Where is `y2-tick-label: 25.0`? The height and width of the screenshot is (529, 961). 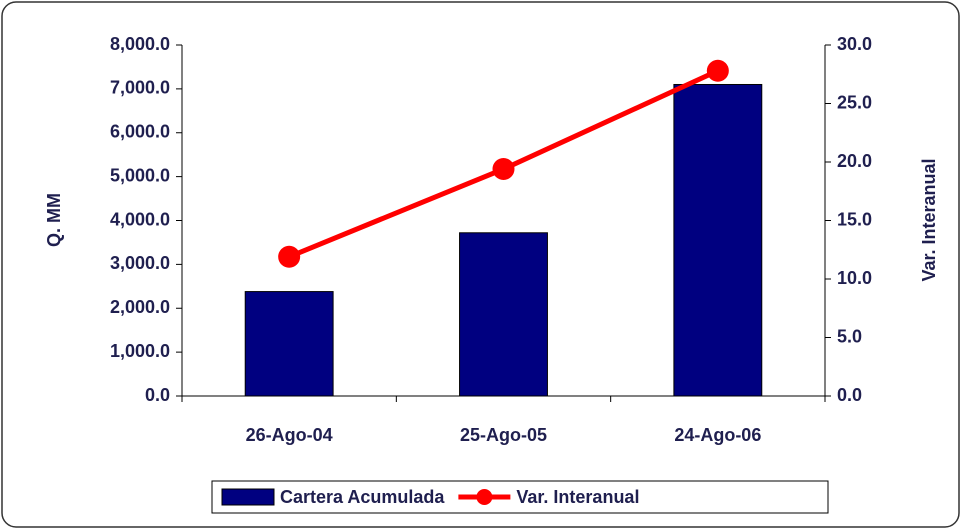 y2-tick-label: 25.0 is located at coordinates (854, 102).